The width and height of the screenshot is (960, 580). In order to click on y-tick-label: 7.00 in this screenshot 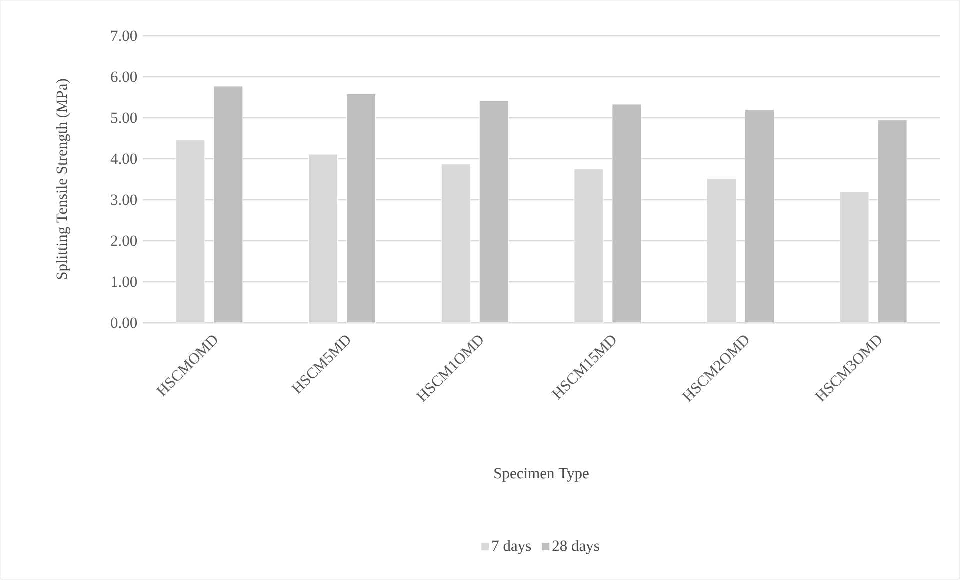, I will do `click(125, 36)`.